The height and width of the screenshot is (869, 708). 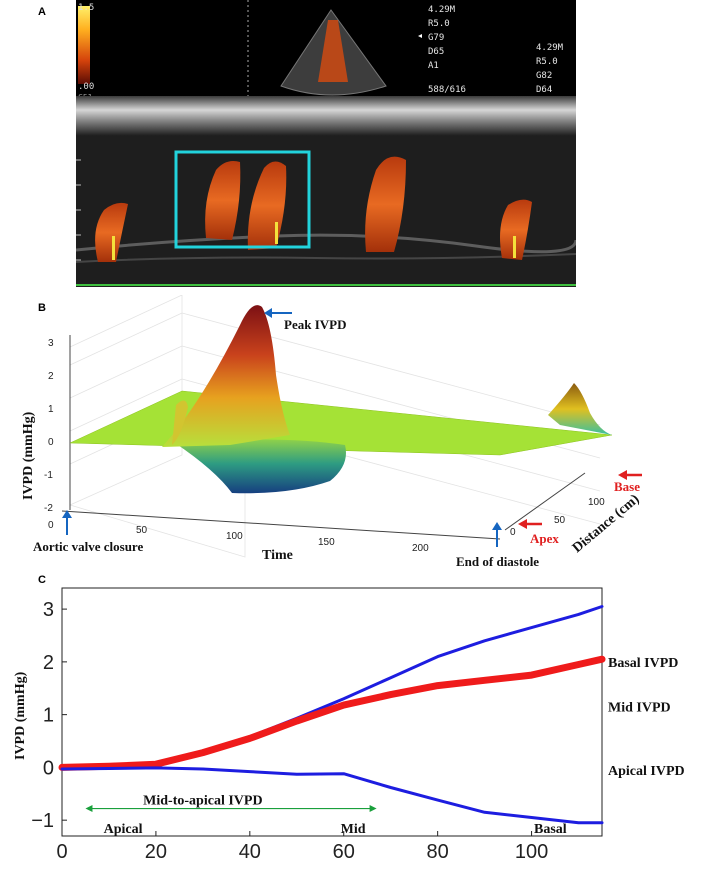 I want to click on mmode-background, so click(x=326, y=211).